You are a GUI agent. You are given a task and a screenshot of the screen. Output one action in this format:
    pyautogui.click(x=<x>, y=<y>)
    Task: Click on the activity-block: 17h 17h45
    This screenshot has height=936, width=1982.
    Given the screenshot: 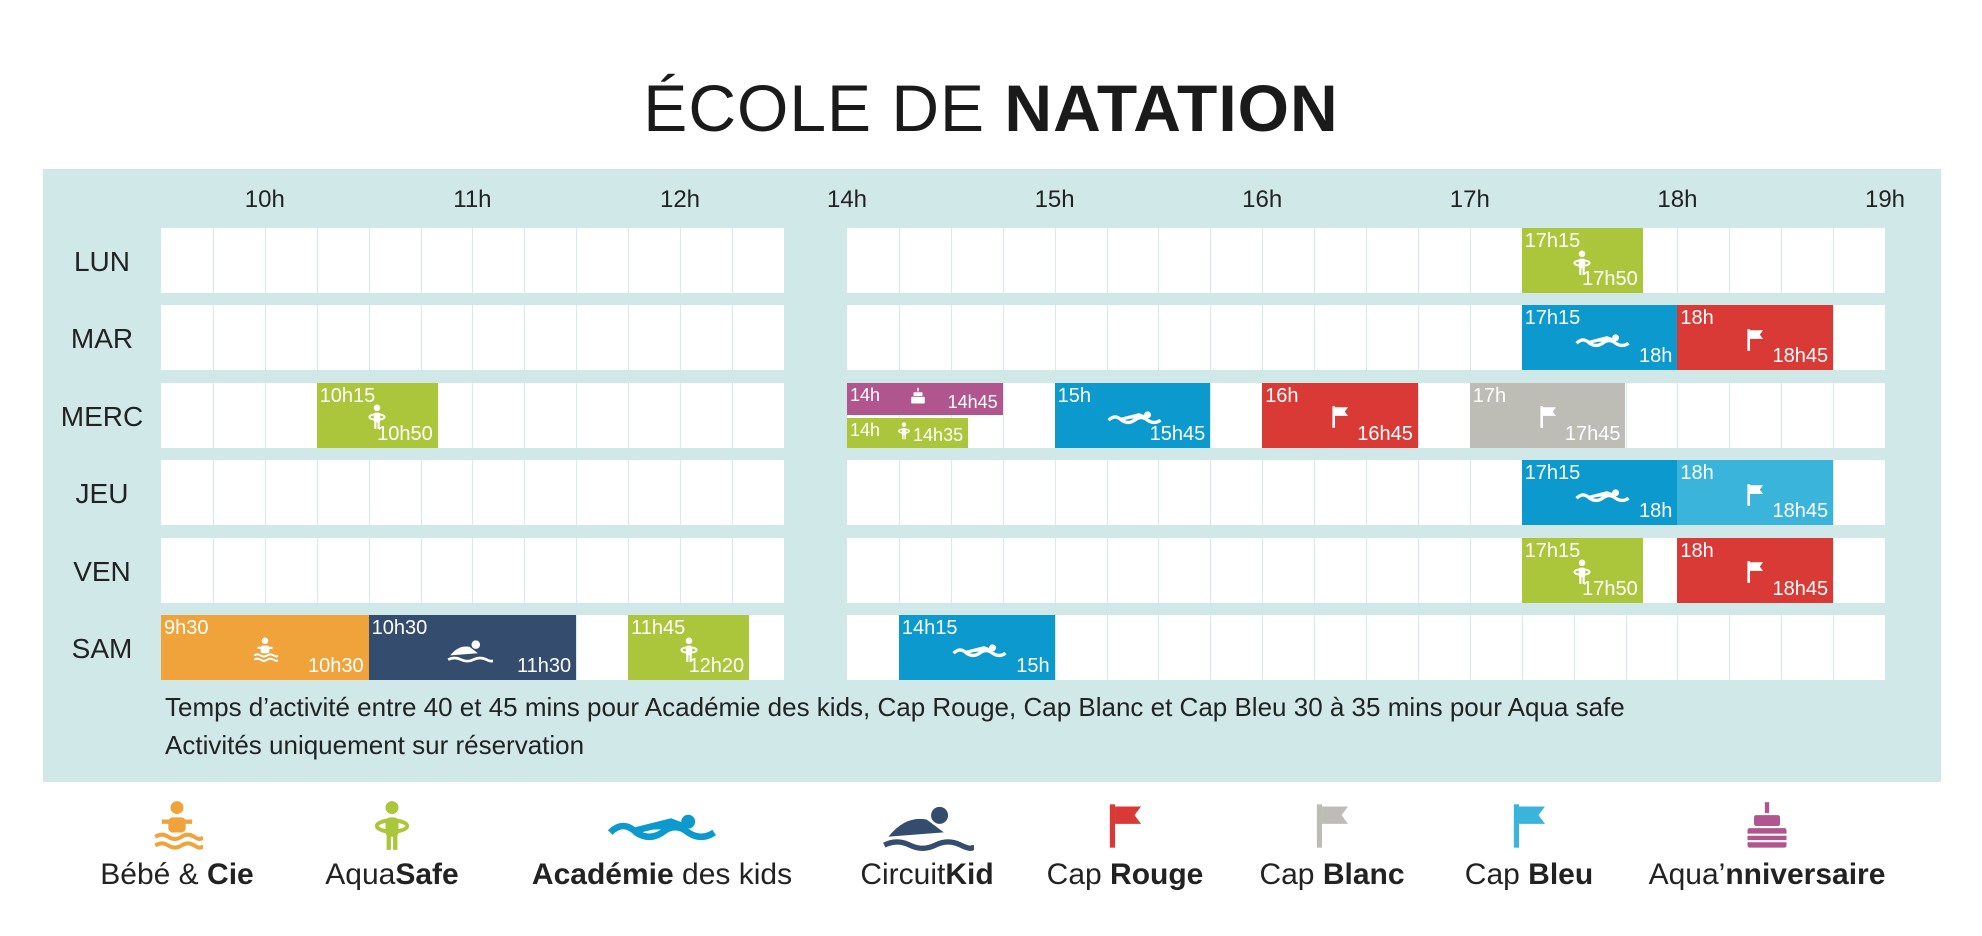 What is the action you would take?
    pyautogui.click(x=1547, y=415)
    